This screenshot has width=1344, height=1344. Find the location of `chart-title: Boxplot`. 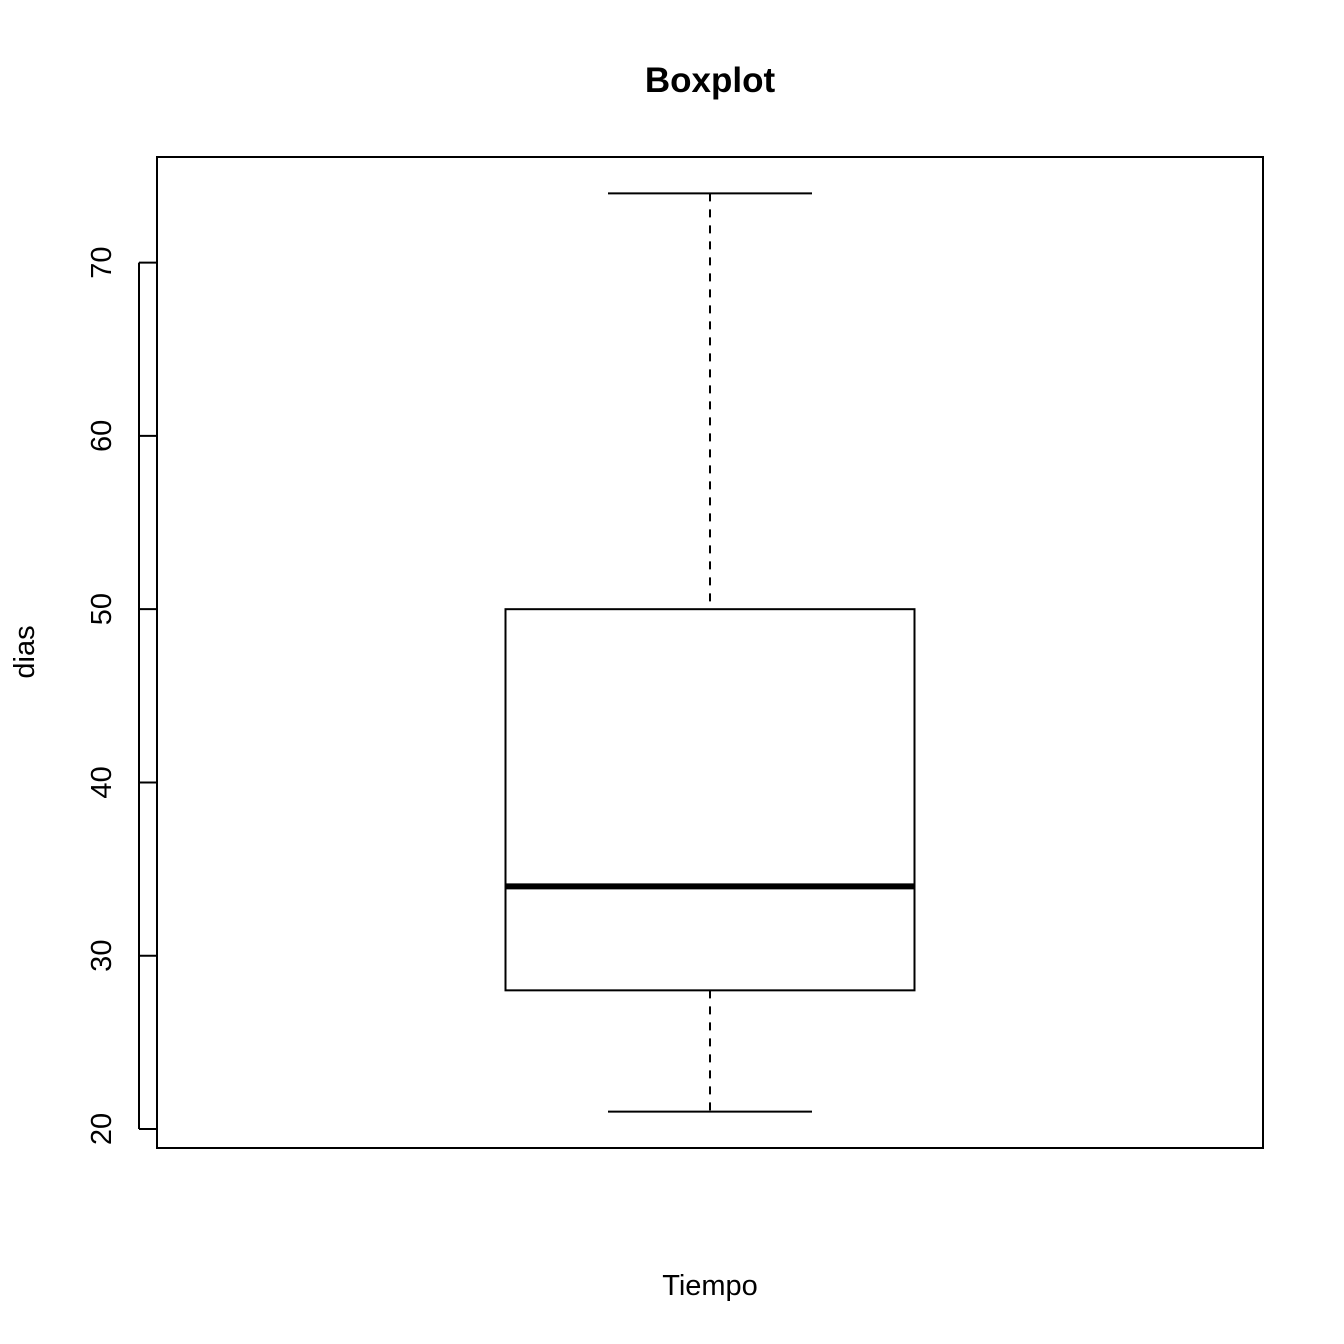

chart-title: Boxplot is located at coordinates (710, 80).